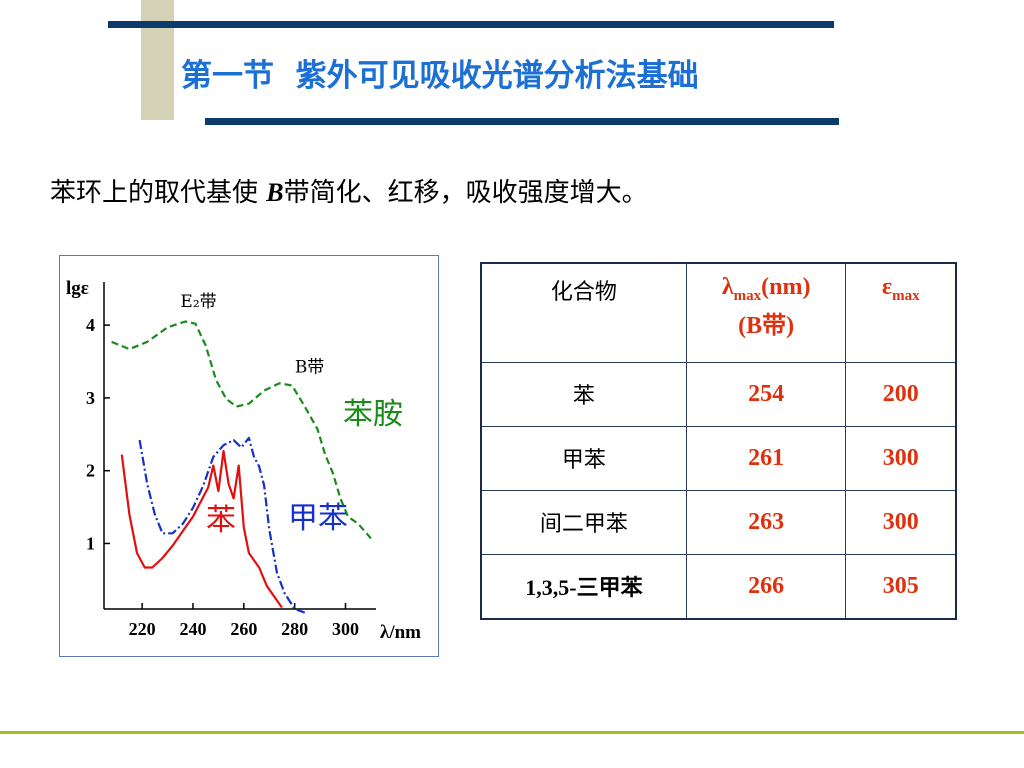  Describe the element at coordinates (583, 586) in the screenshot. I see `row-compound: 1,3,5-三甲苯` at that location.